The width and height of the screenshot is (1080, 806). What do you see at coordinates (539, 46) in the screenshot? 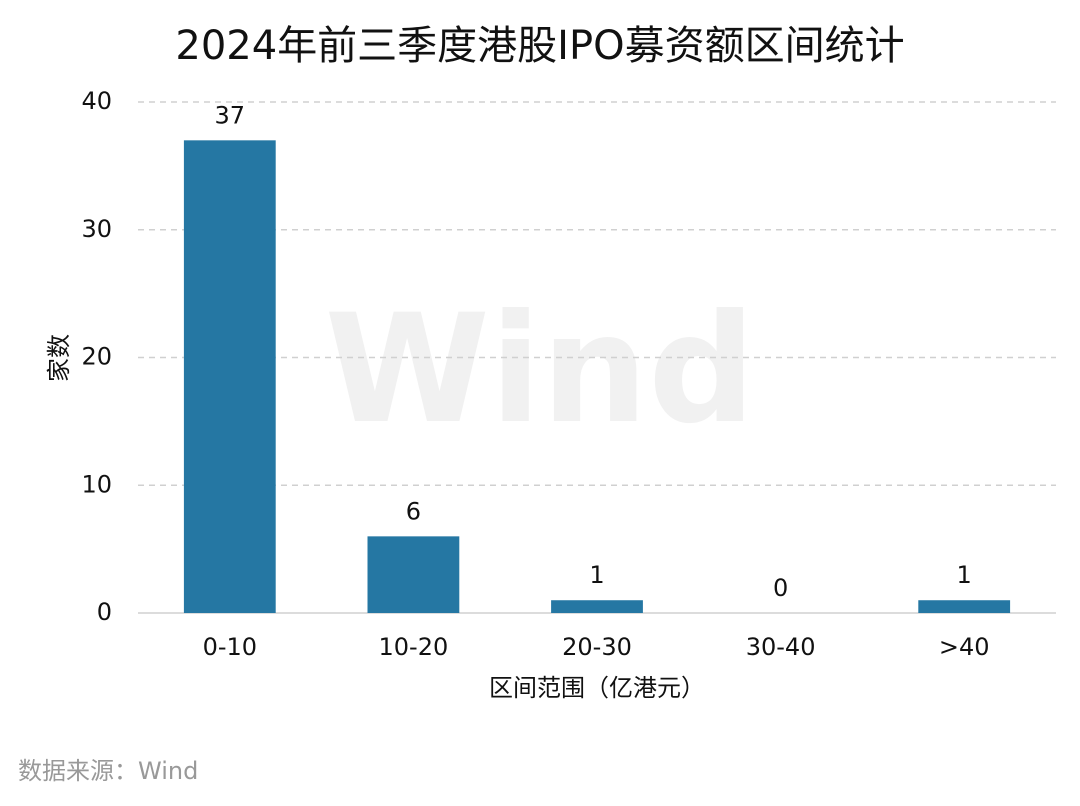
I see `chart-title: 2024年前三季度港股IPO募资额区间统计` at bounding box center [539, 46].